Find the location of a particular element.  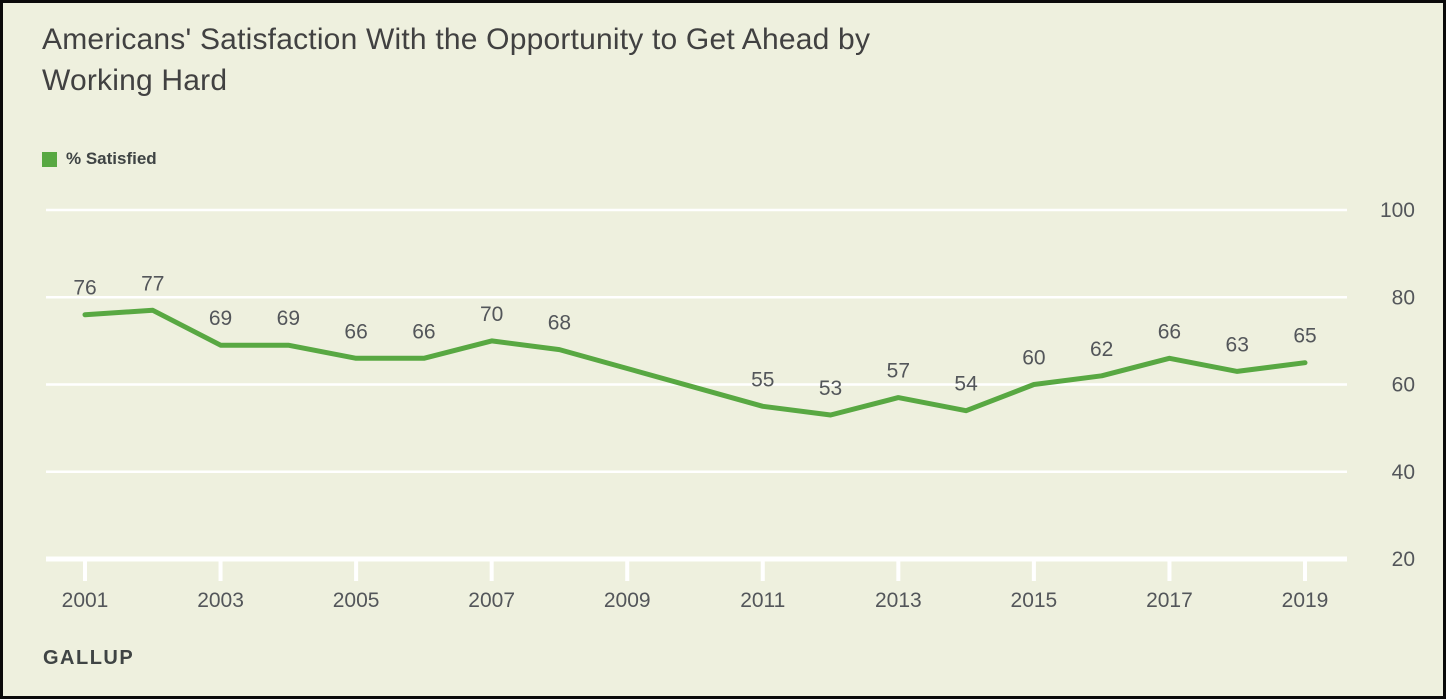

data-label-2008: 68 is located at coordinates (559, 323).